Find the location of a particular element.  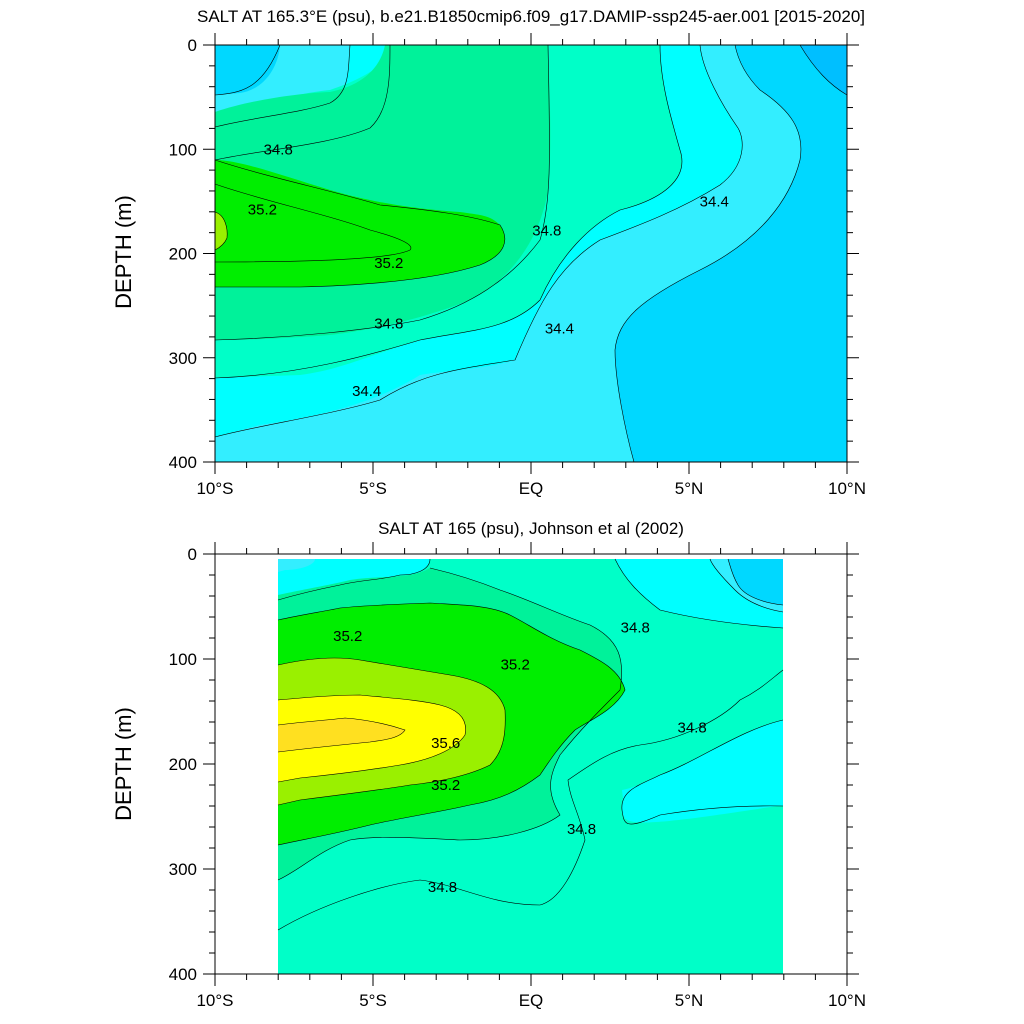

panel1-contour-labels: 34.8 35.2 35.2 34.8 34.4 34.8 34.4 34.4 is located at coordinates (488, 270).